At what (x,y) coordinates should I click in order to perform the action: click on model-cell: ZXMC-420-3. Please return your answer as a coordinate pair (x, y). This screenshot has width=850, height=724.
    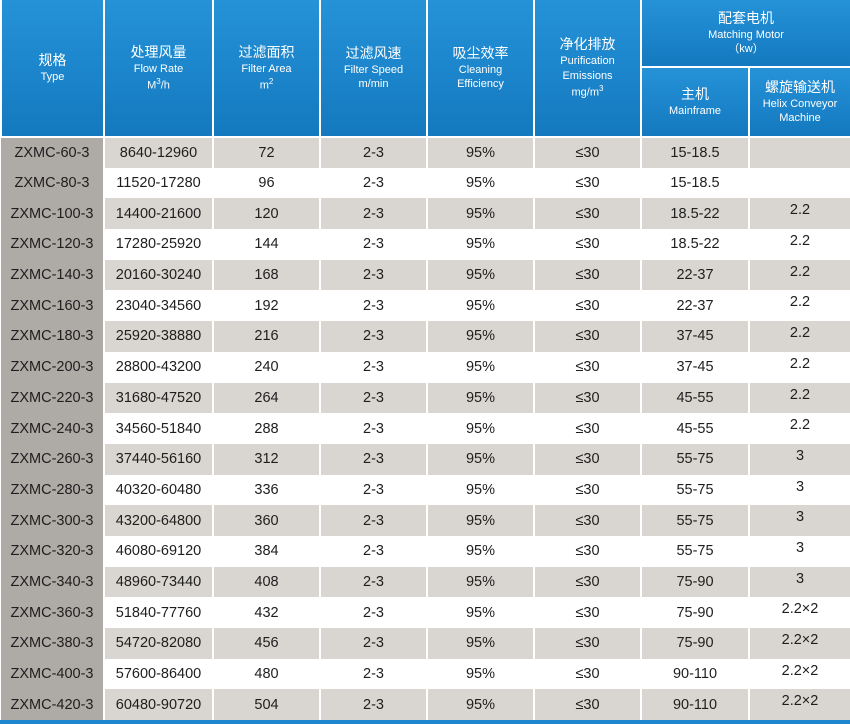
    Looking at the image, I should click on (53, 705).